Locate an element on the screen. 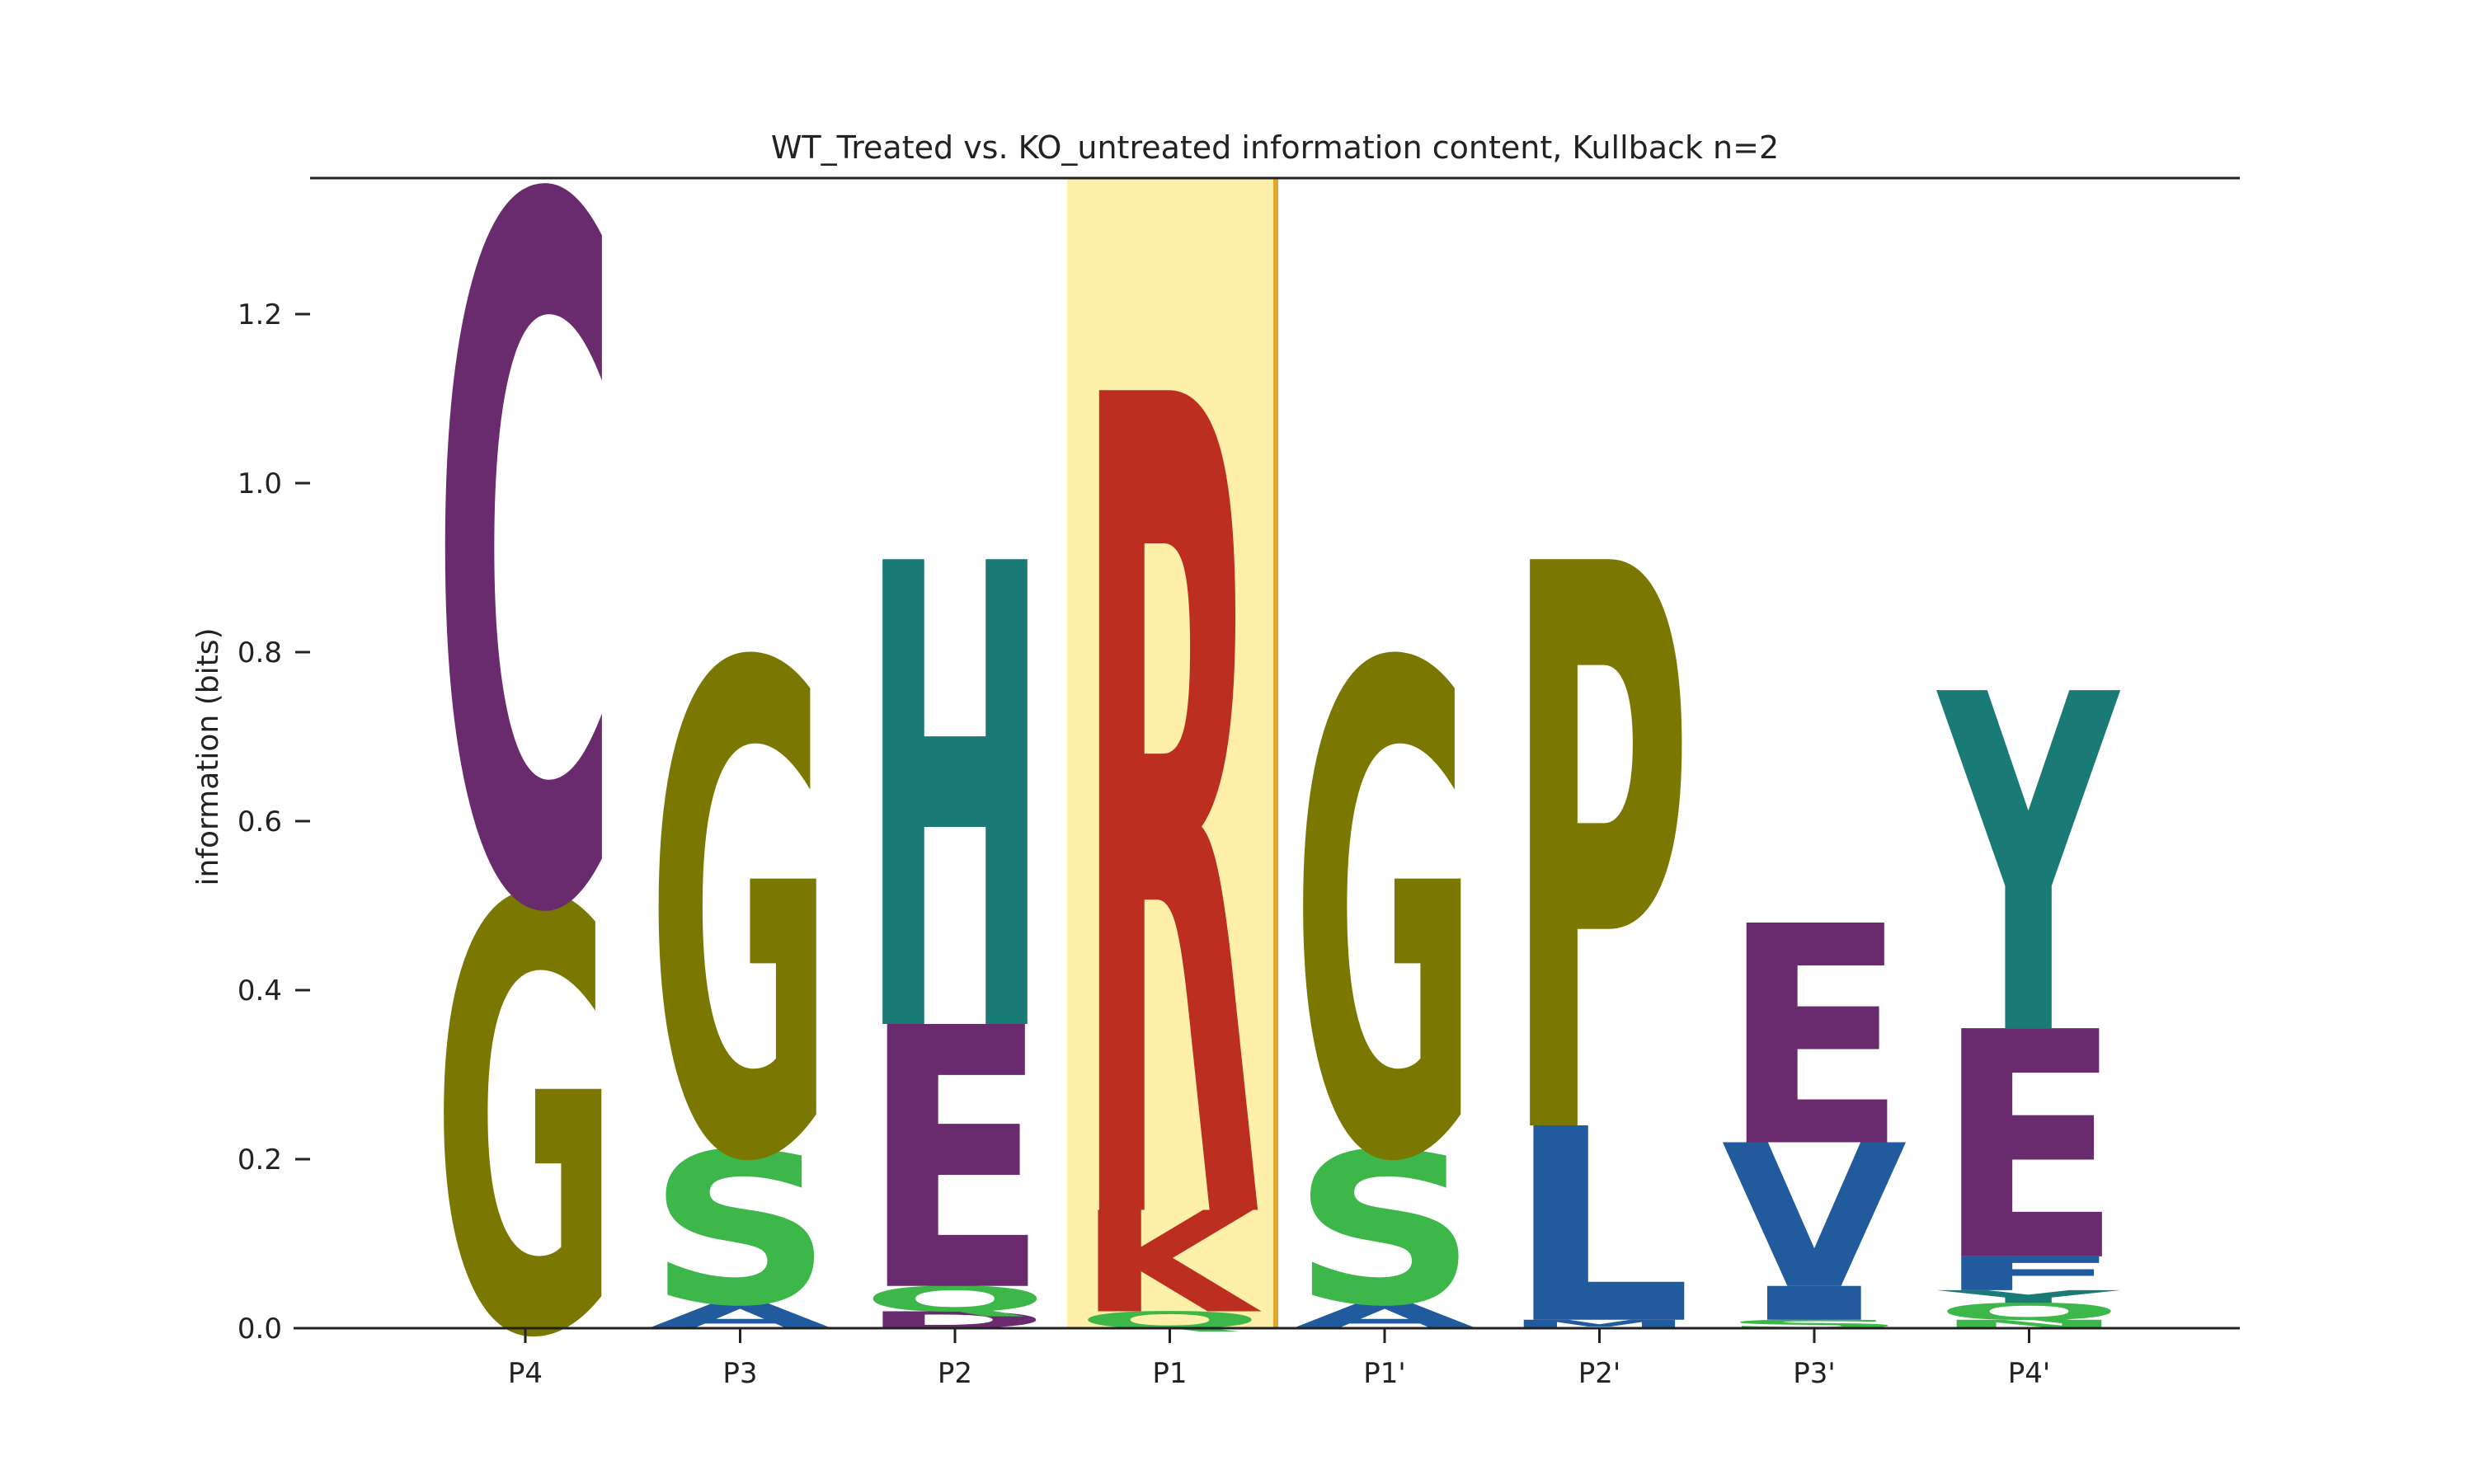 This screenshot has width=2474, height=1484. highlight-layer is located at coordinates (1172, 753).